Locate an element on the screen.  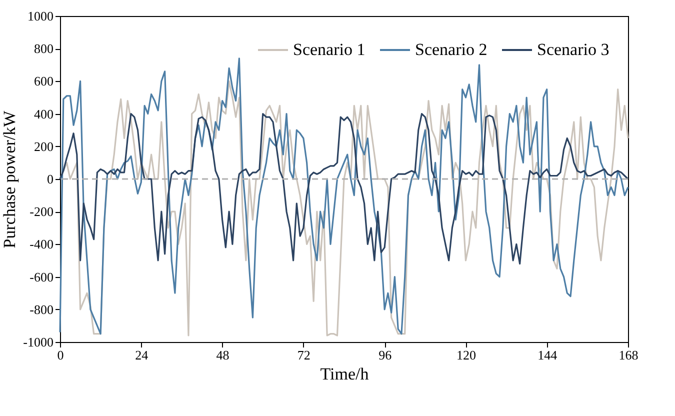
x-tick-label: 72 is located at coordinates (303, 355).